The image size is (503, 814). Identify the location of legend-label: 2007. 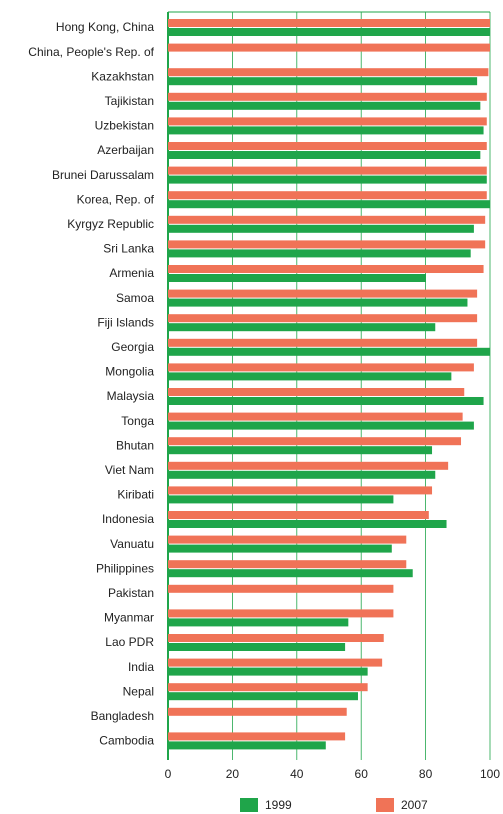
(414, 805).